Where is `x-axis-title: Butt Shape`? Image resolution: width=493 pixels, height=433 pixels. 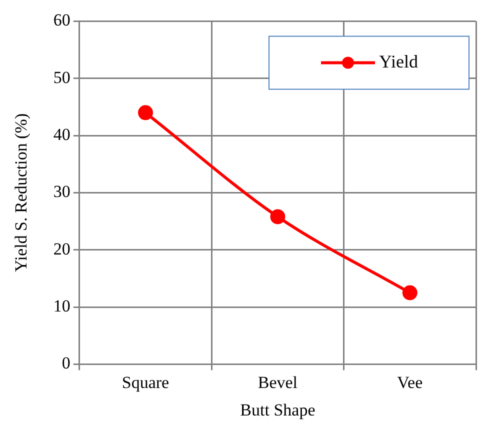 x-axis-title: Butt Shape is located at coordinates (278, 410).